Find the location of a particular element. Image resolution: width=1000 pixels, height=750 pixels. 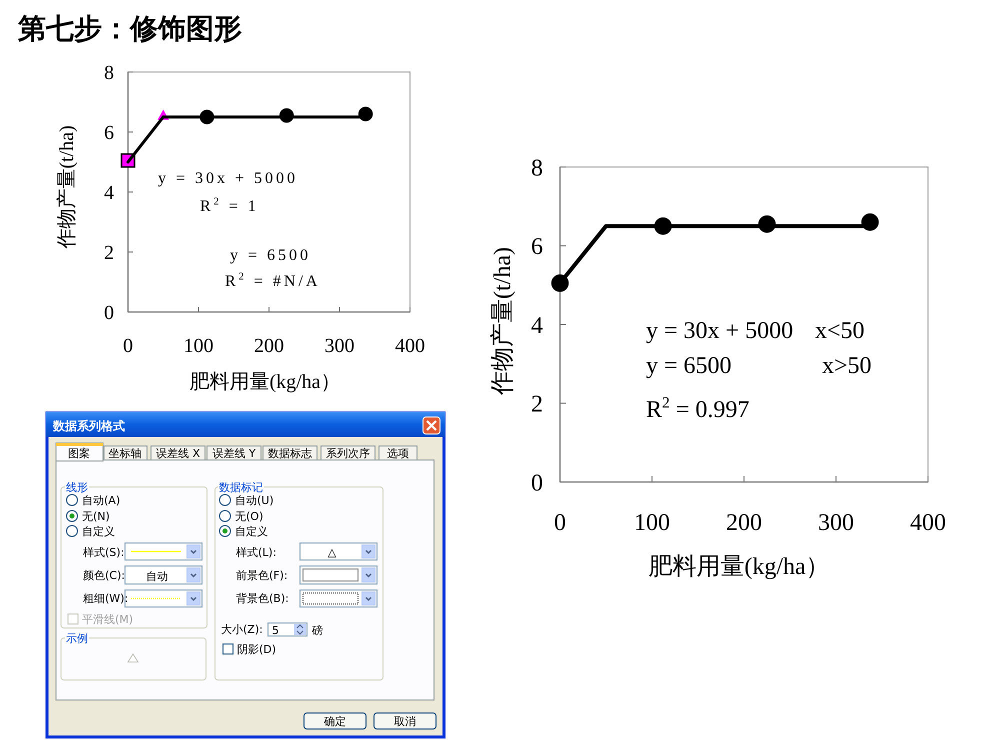

text: 颜色(C): is located at coordinates (104, 575).